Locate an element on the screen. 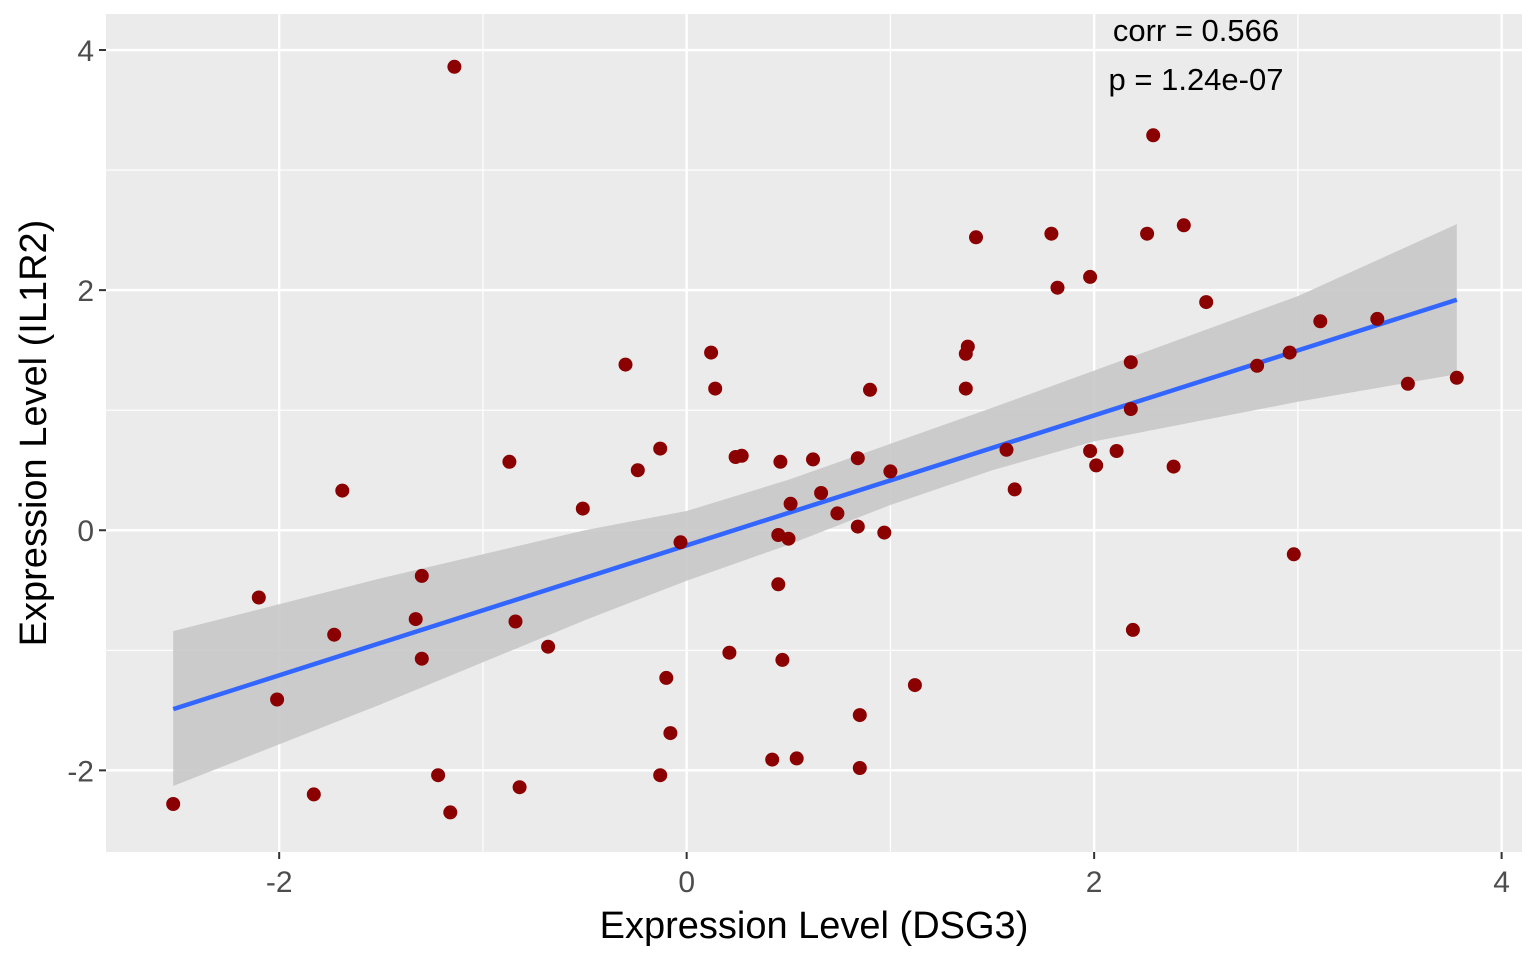  y-tick-label: 2 is located at coordinates (85, 291).